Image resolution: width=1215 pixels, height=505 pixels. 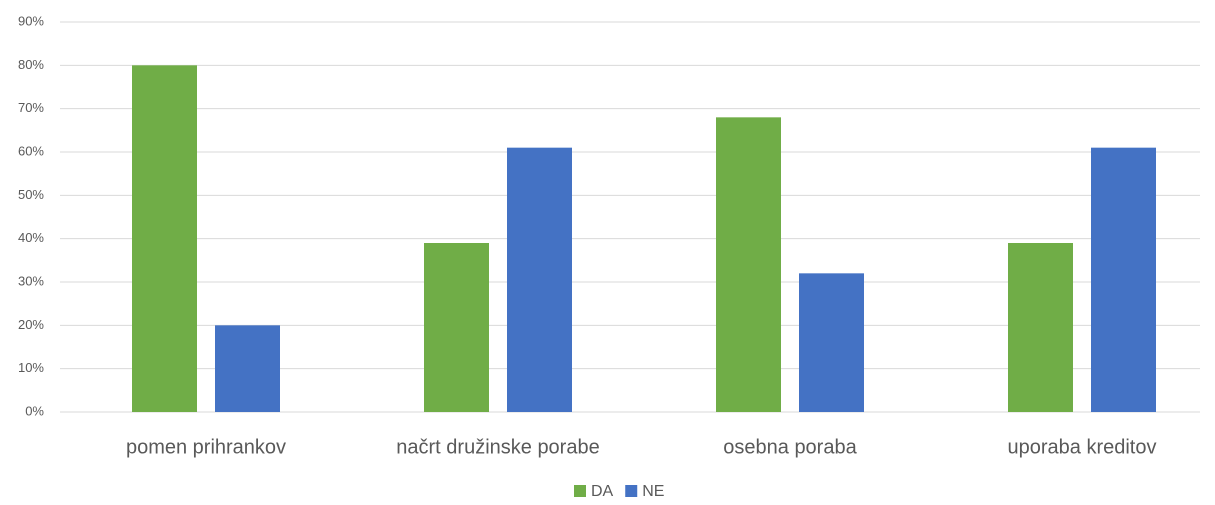 What do you see at coordinates (31, 324) in the screenshot?
I see `y-tick-label: 20%` at bounding box center [31, 324].